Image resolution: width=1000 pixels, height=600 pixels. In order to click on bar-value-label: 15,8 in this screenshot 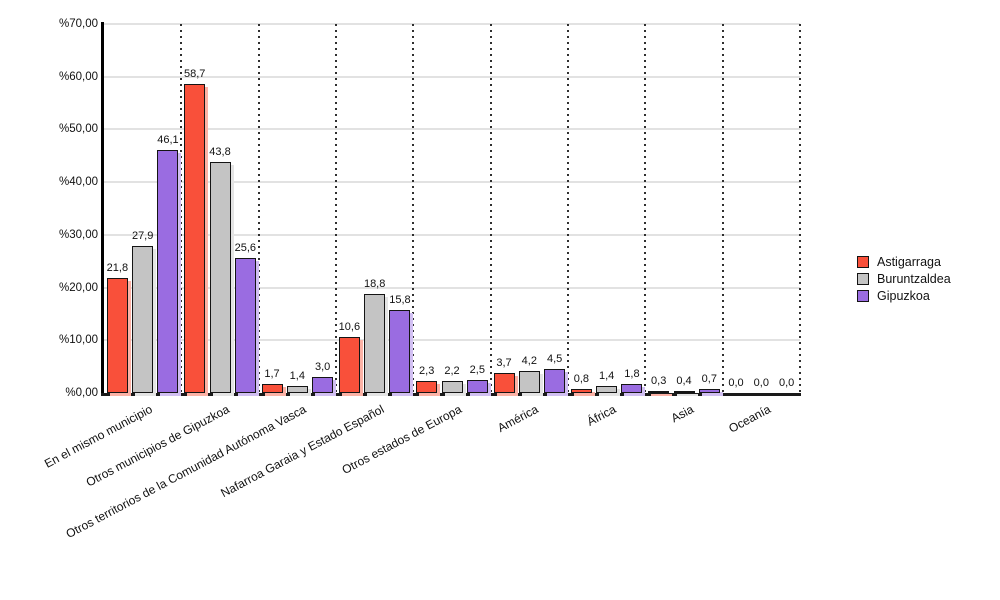, I will do `click(400, 299)`.